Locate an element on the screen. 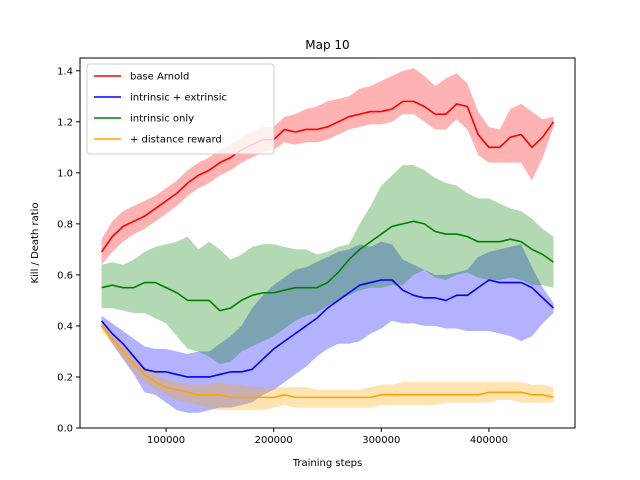  y-axis: 0.0 0.2 0.4 0.6 0.8 1.0 1.2 1.4 is located at coordinates (68, 250).